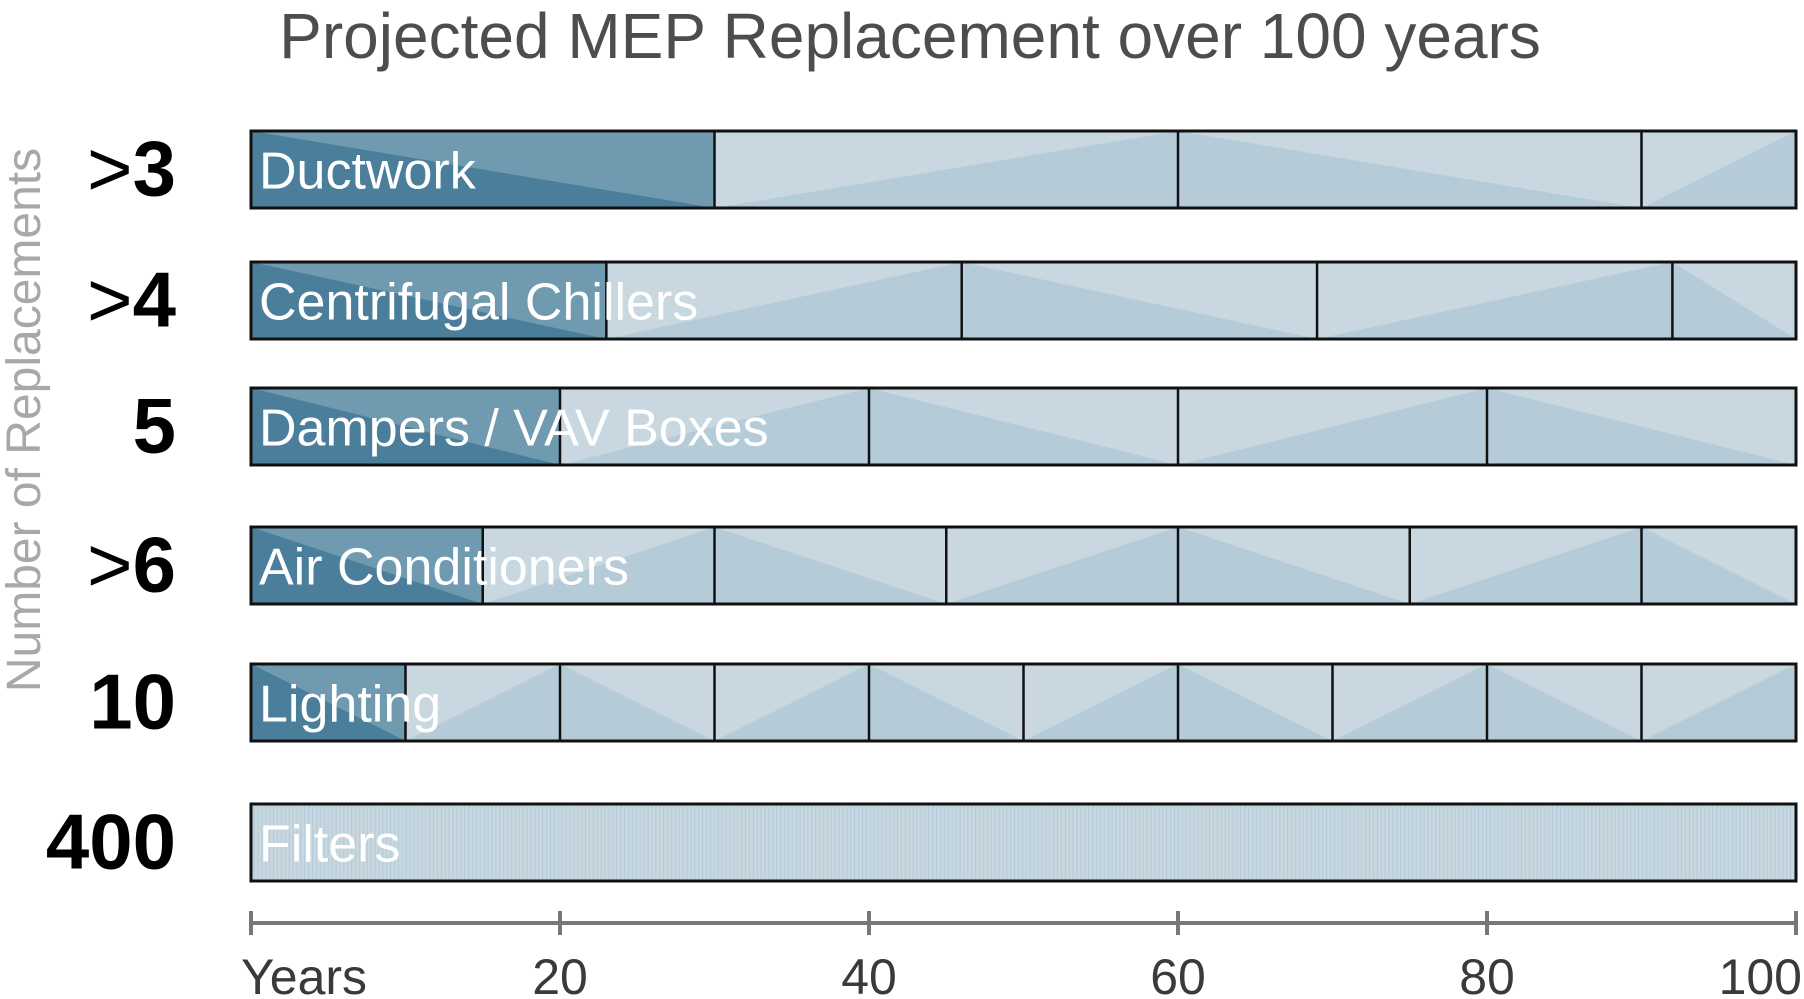 The image size is (1804, 999). What do you see at coordinates (350, 705) in the screenshot?
I see `component-label: Lighting` at bounding box center [350, 705].